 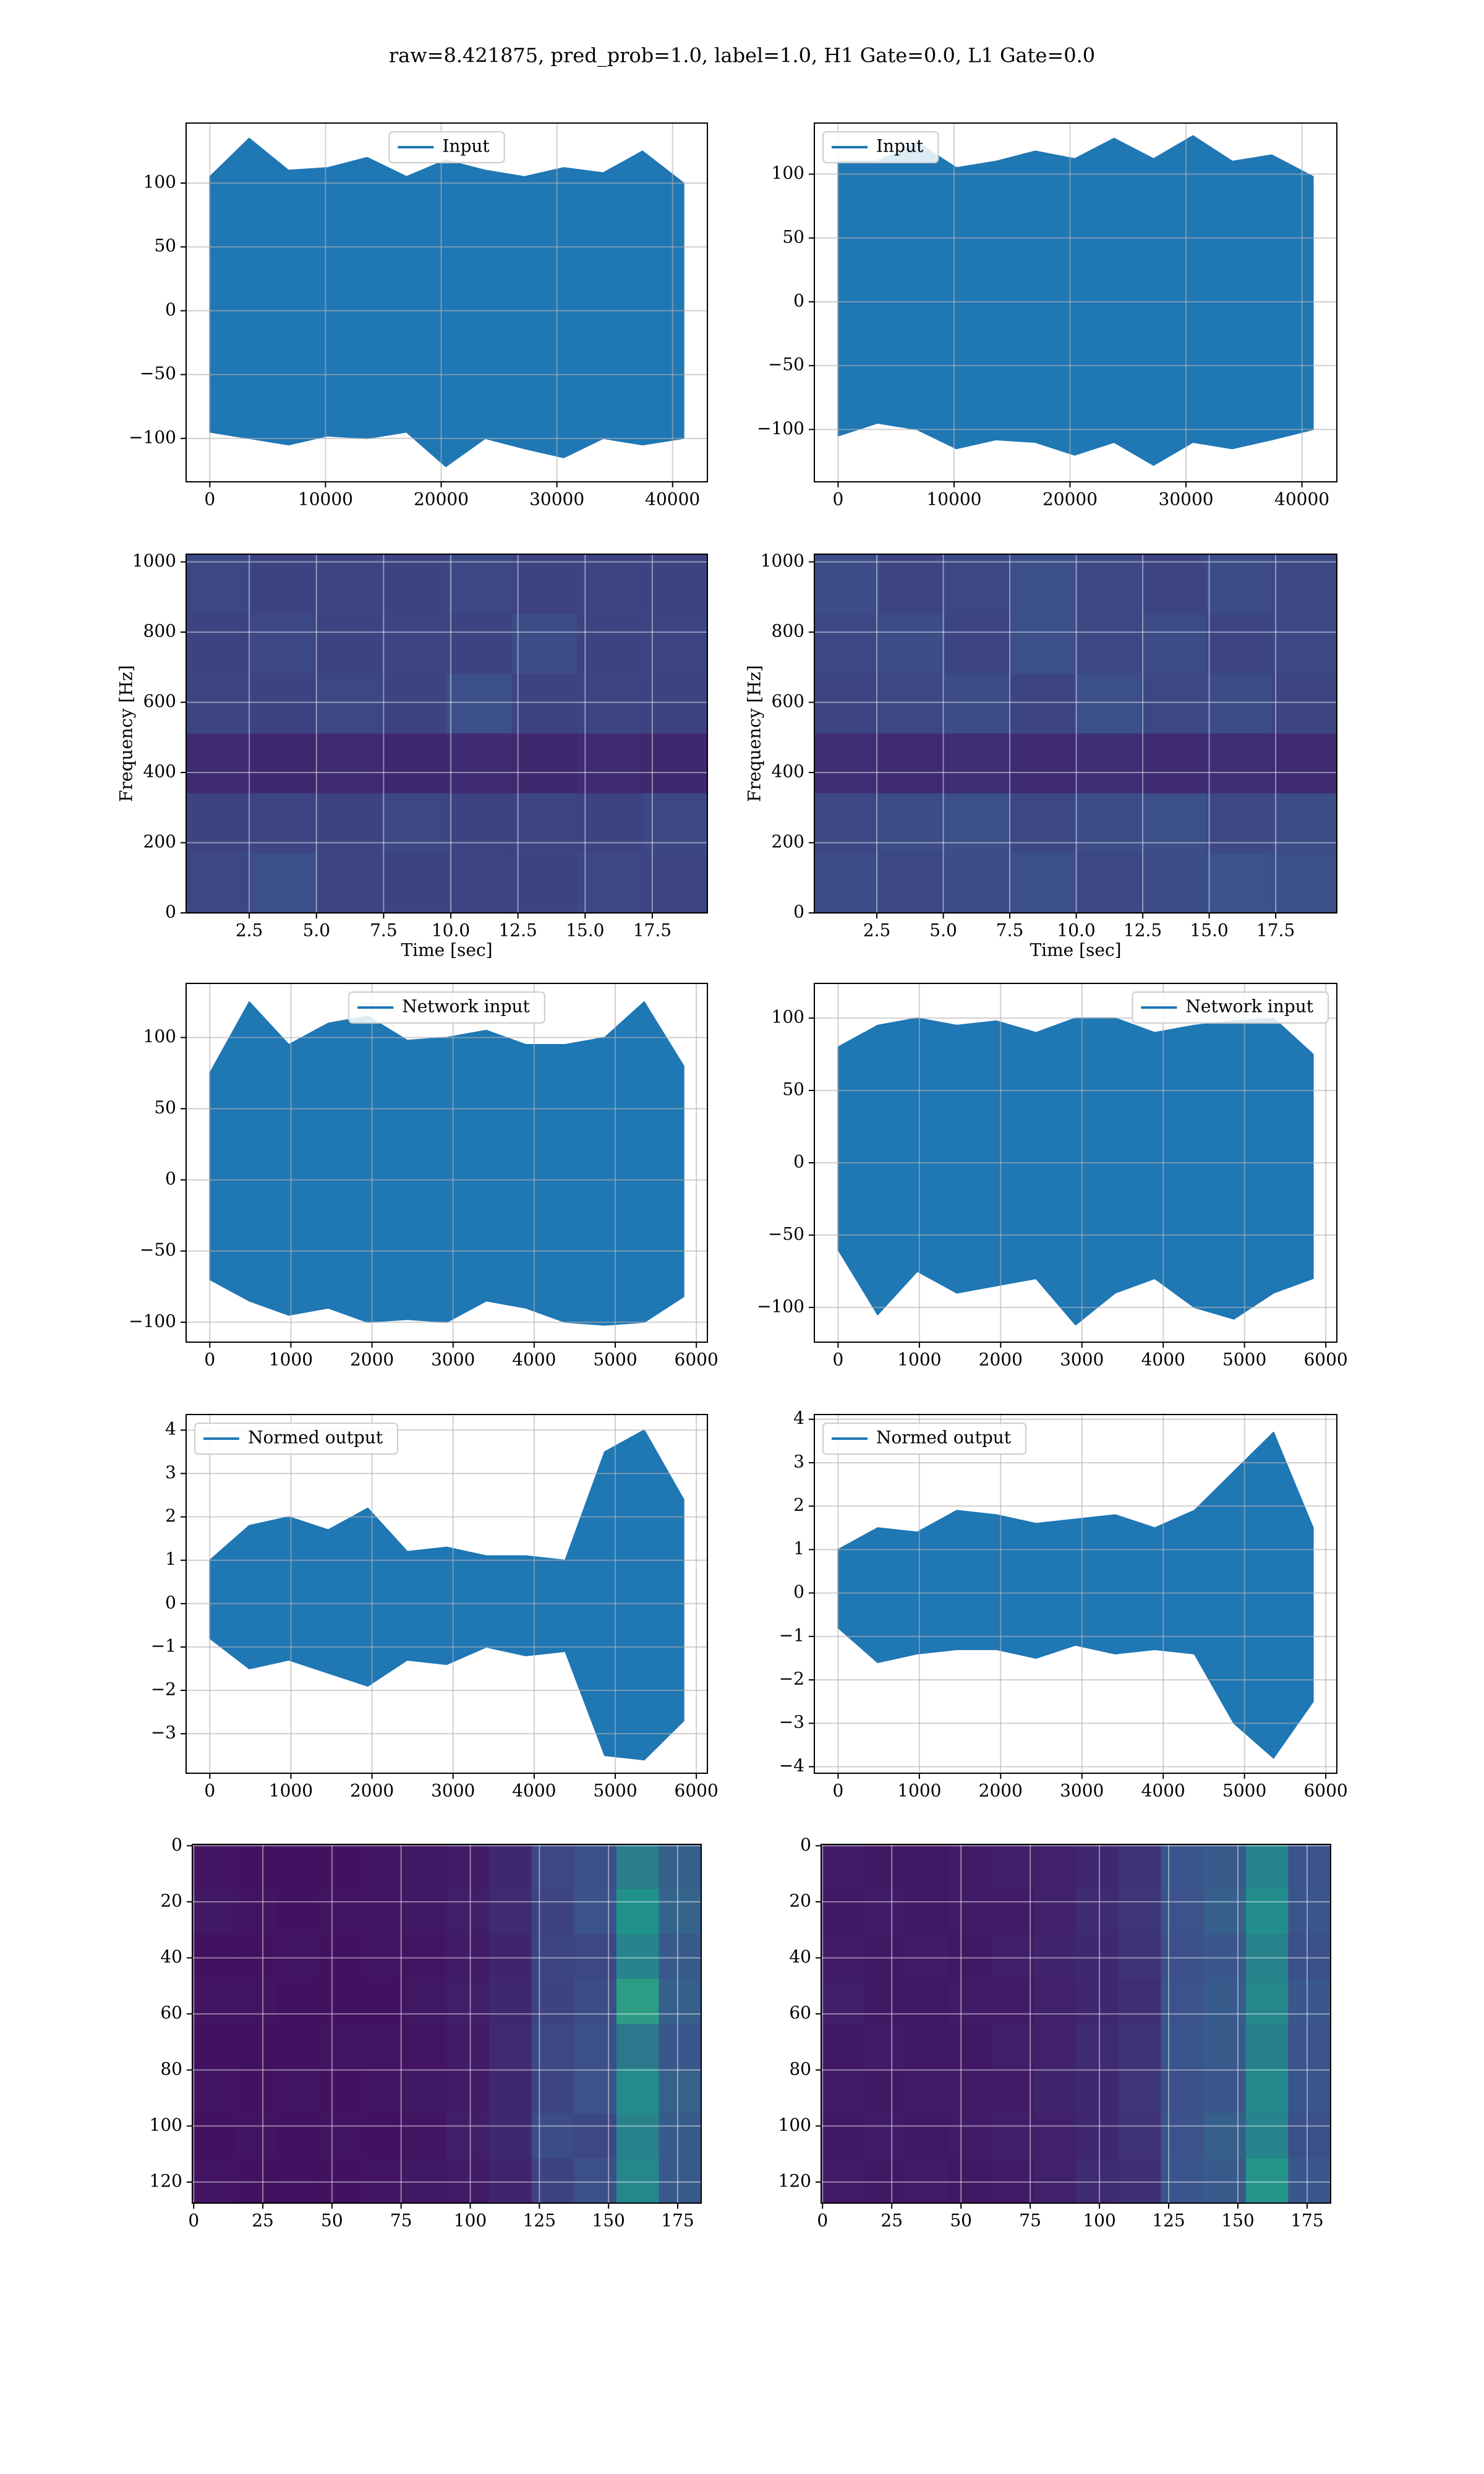 I want to click on x-tick-label: 5000, so click(x=615, y=1791).